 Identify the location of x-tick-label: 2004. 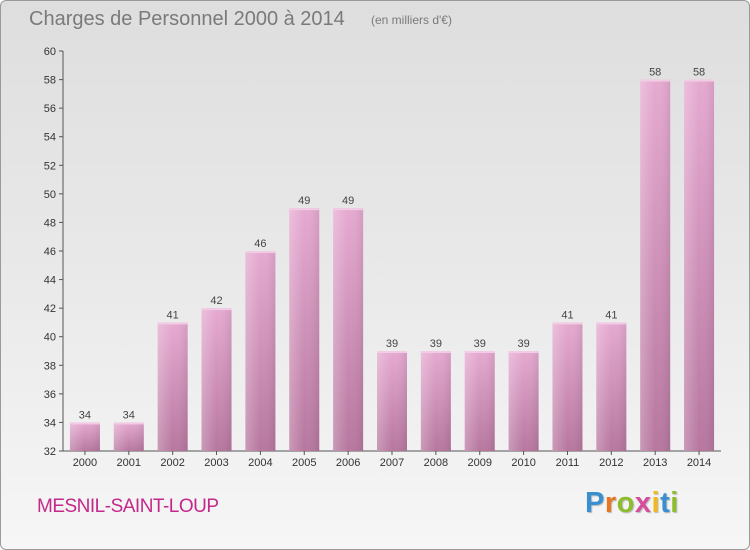
(260, 463).